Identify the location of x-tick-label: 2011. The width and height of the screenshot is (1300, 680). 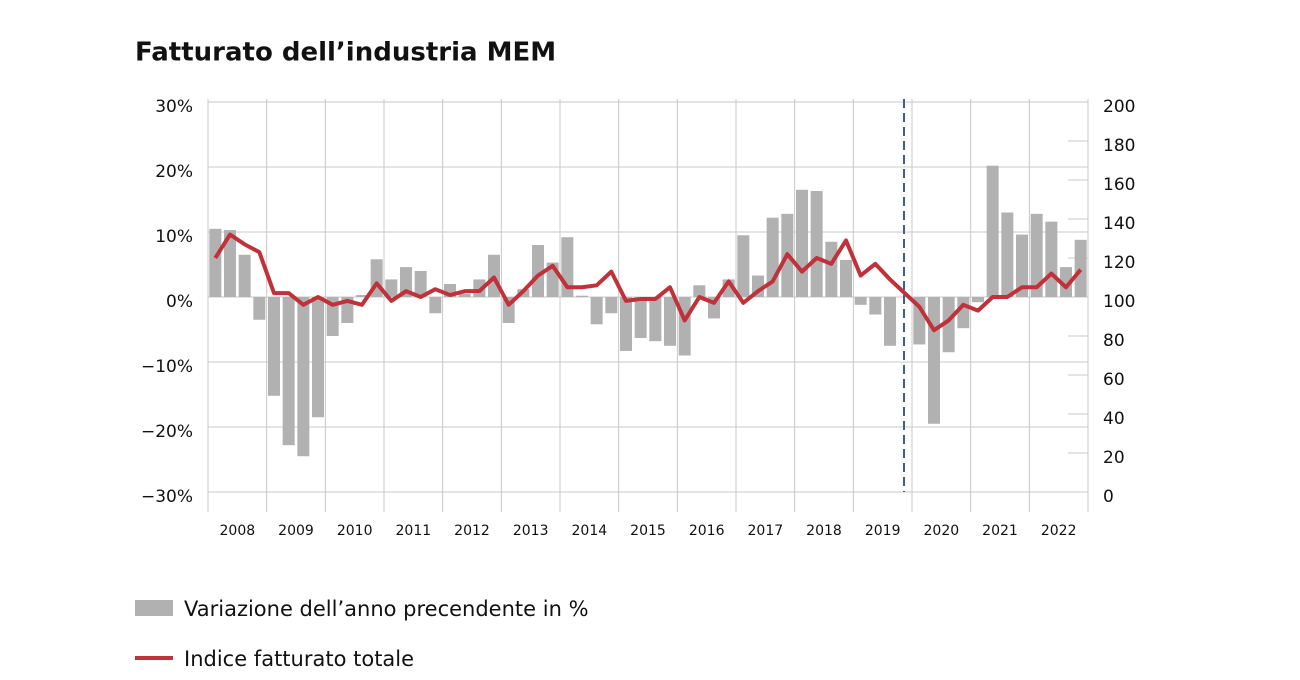
(414, 531).